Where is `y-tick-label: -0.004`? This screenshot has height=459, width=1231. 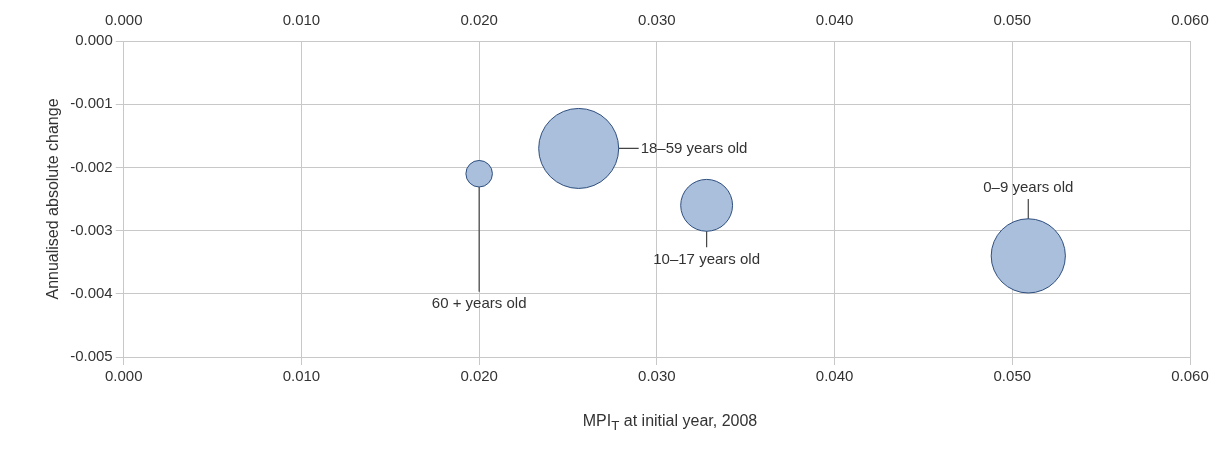
y-tick-label: -0.004 is located at coordinates (91, 292).